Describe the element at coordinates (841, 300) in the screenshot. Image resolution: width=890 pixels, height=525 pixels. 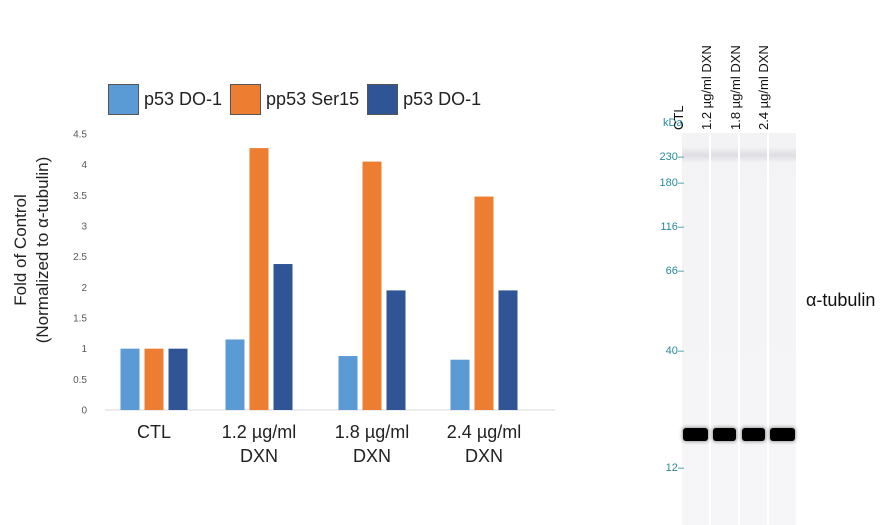
I see `band-label: α-tubulin` at that location.